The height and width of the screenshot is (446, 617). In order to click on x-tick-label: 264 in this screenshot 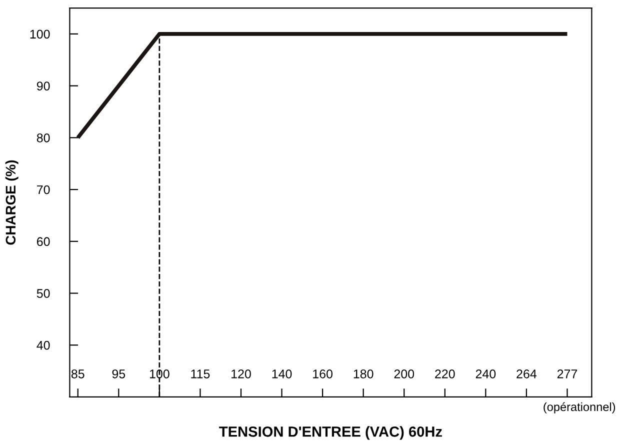, I will do `click(526, 373)`.